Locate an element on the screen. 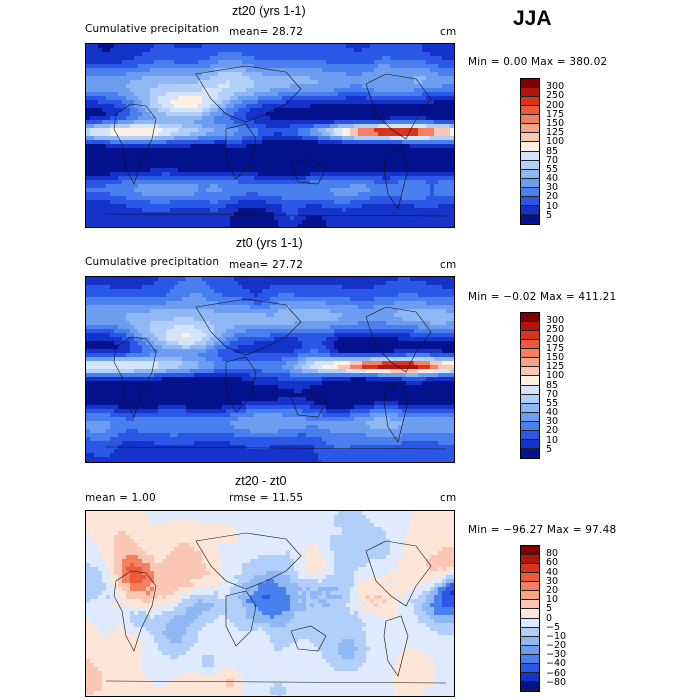 Image resolution: width=700 pixels, height=700 pixels. panel3-title: zt20 - zt0 is located at coordinates (261, 481).